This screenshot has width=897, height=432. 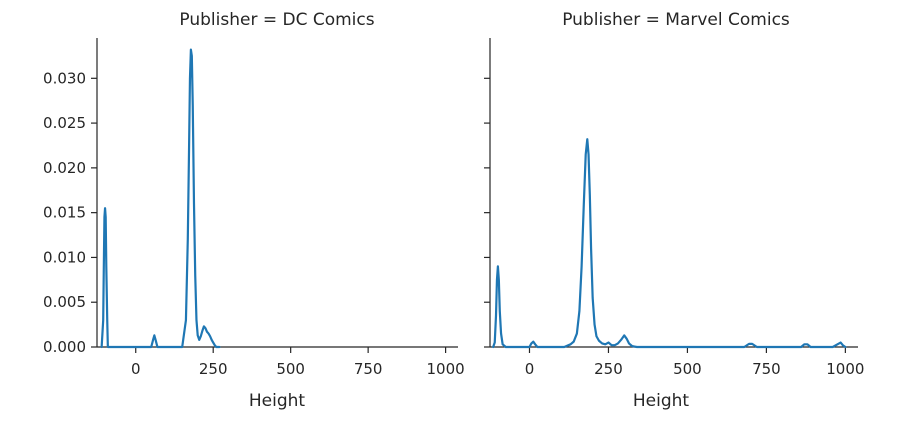 What do you see at coordinates (661, 401) in the screenshot?
I see `x-axis-title-marvel-comics: Height` at bounding box center [661, 401].